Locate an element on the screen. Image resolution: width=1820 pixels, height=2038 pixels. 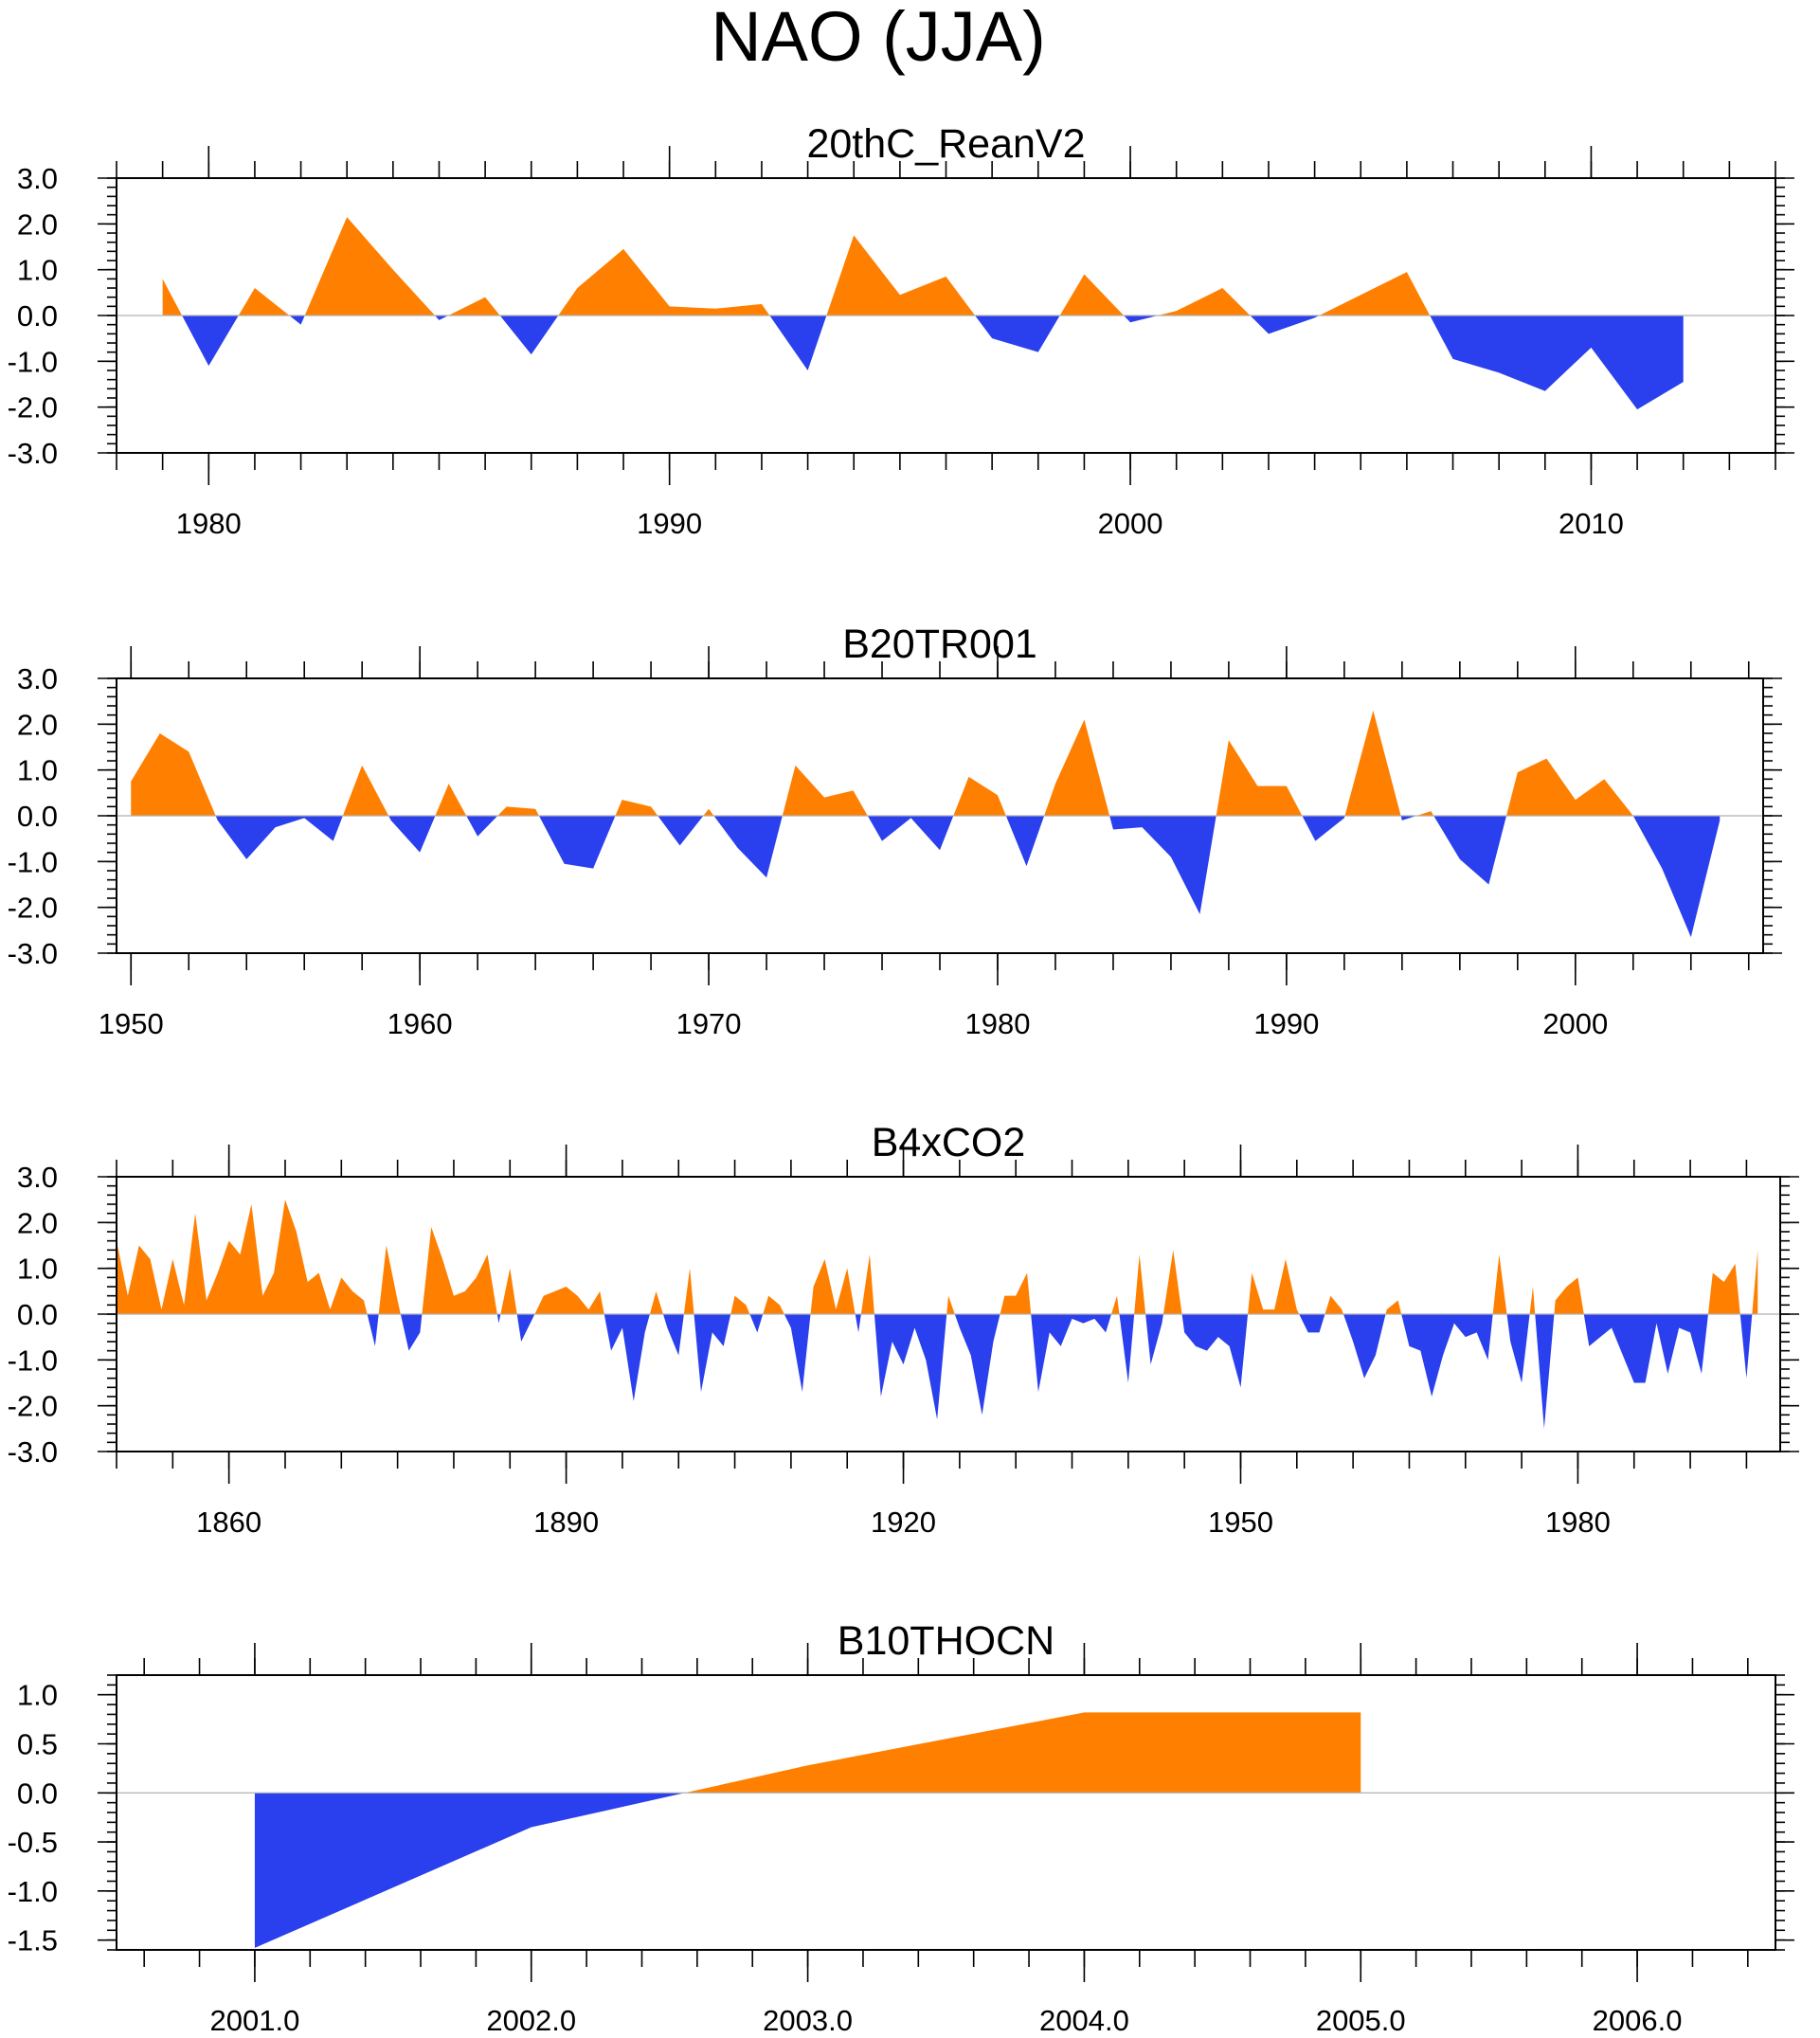
y-tick-label: 0.5 is located at coordinates (37, 1744).